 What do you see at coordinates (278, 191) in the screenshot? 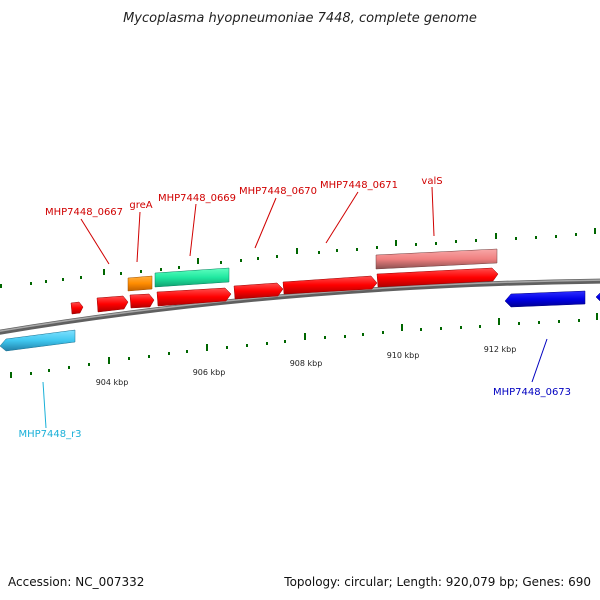
I see `gene-label-0670: MHP7448_0670` at bounding box center [278, 191].